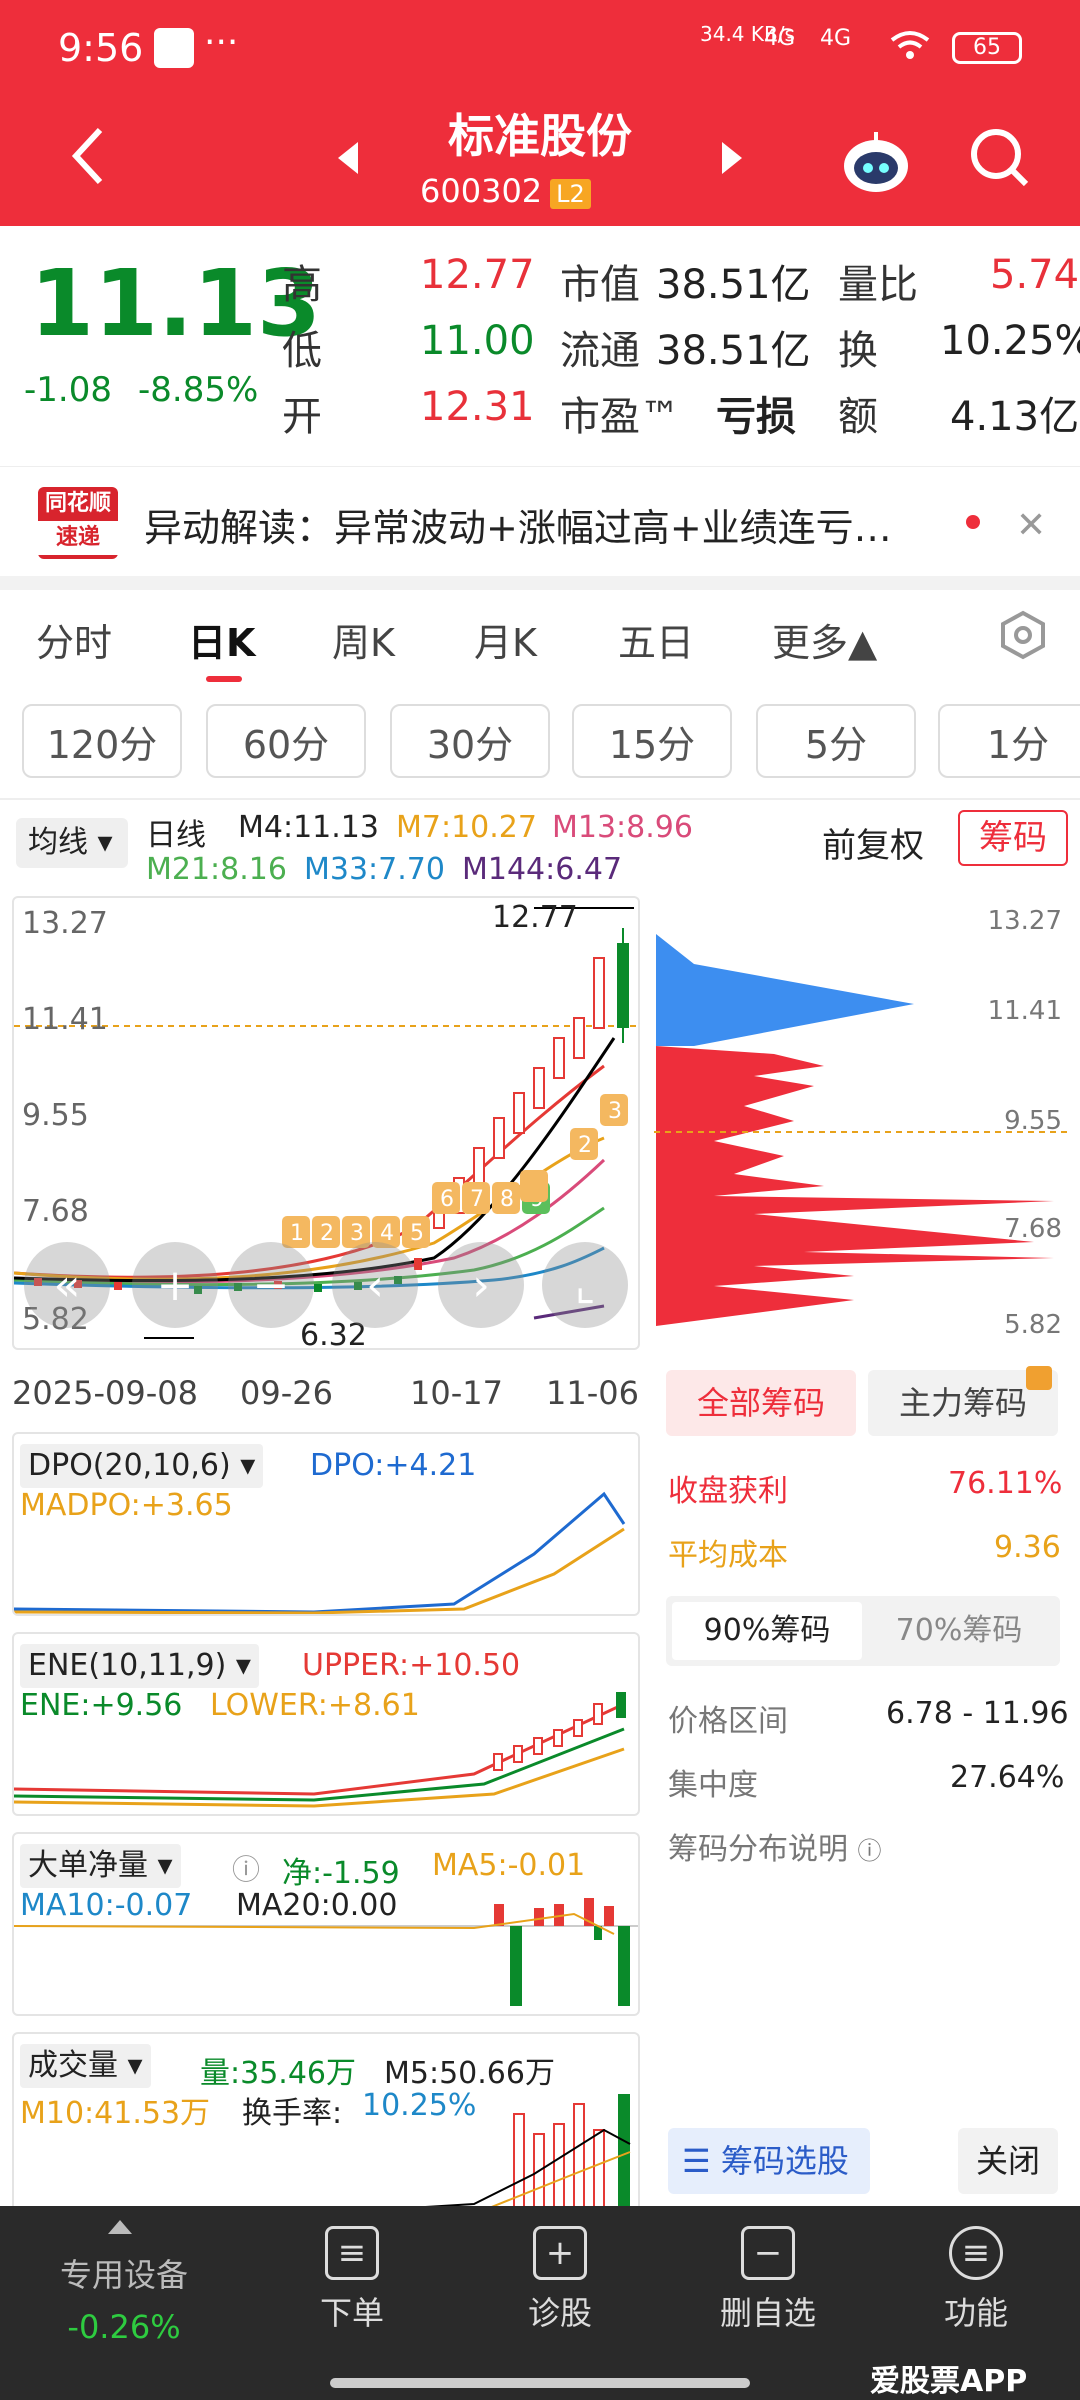 This screenshot has height=2400, width=1080. Describe the element at coordinates (246, 1869) in the screenshot. I see `big-order-help-icon: ⓘ` at that location.